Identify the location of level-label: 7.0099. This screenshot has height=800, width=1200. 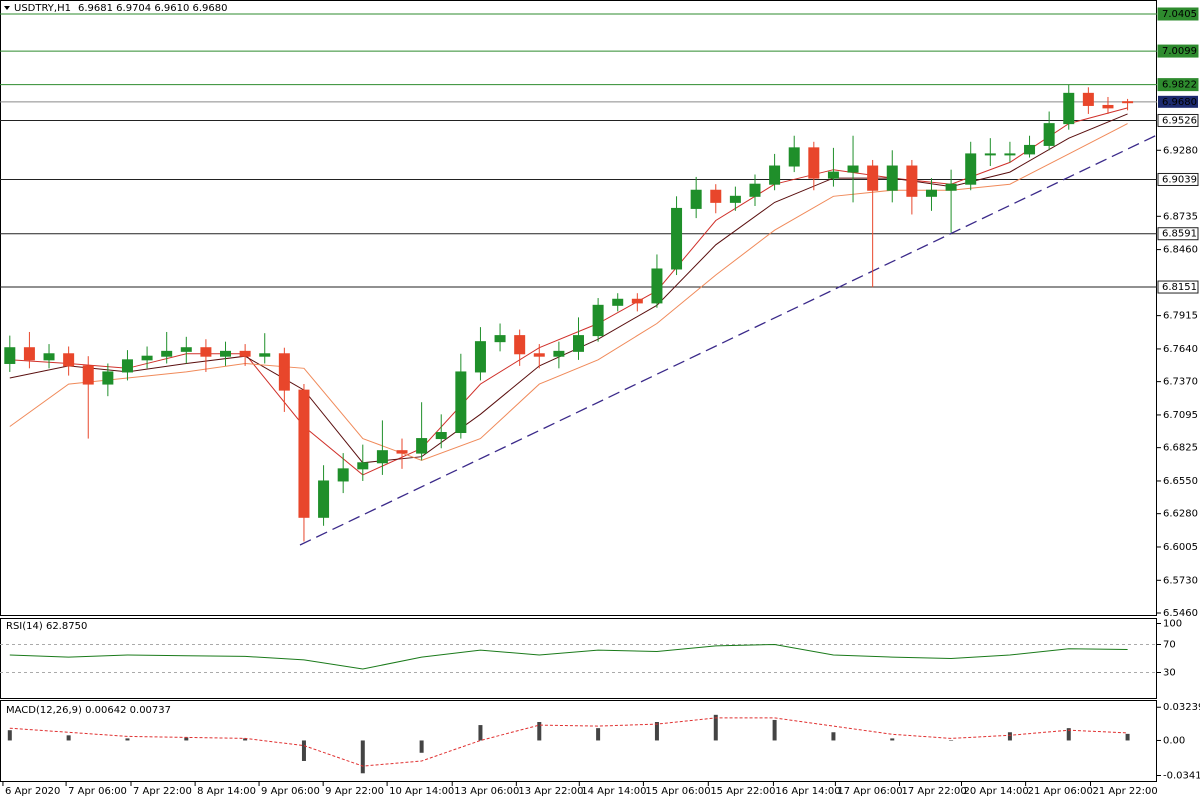
(1179, 51).